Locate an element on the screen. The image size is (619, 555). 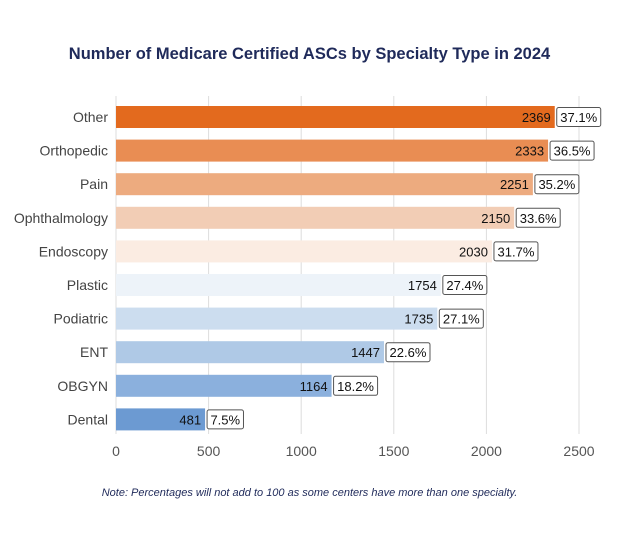
category-label: ENT is located at coordinates (94, 352).